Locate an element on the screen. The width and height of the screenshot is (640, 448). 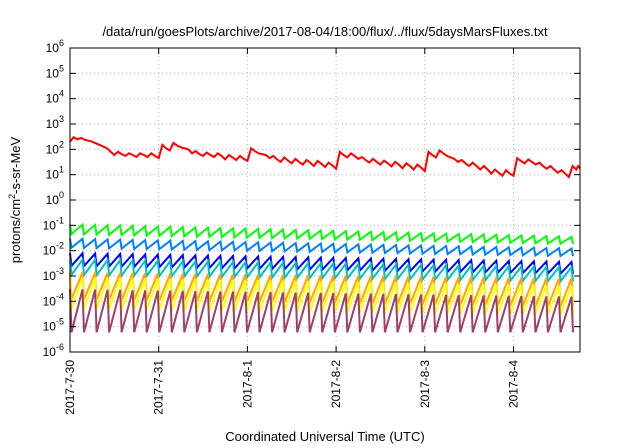
y-tick-exp: 6 is located at coordinates (61, 43).